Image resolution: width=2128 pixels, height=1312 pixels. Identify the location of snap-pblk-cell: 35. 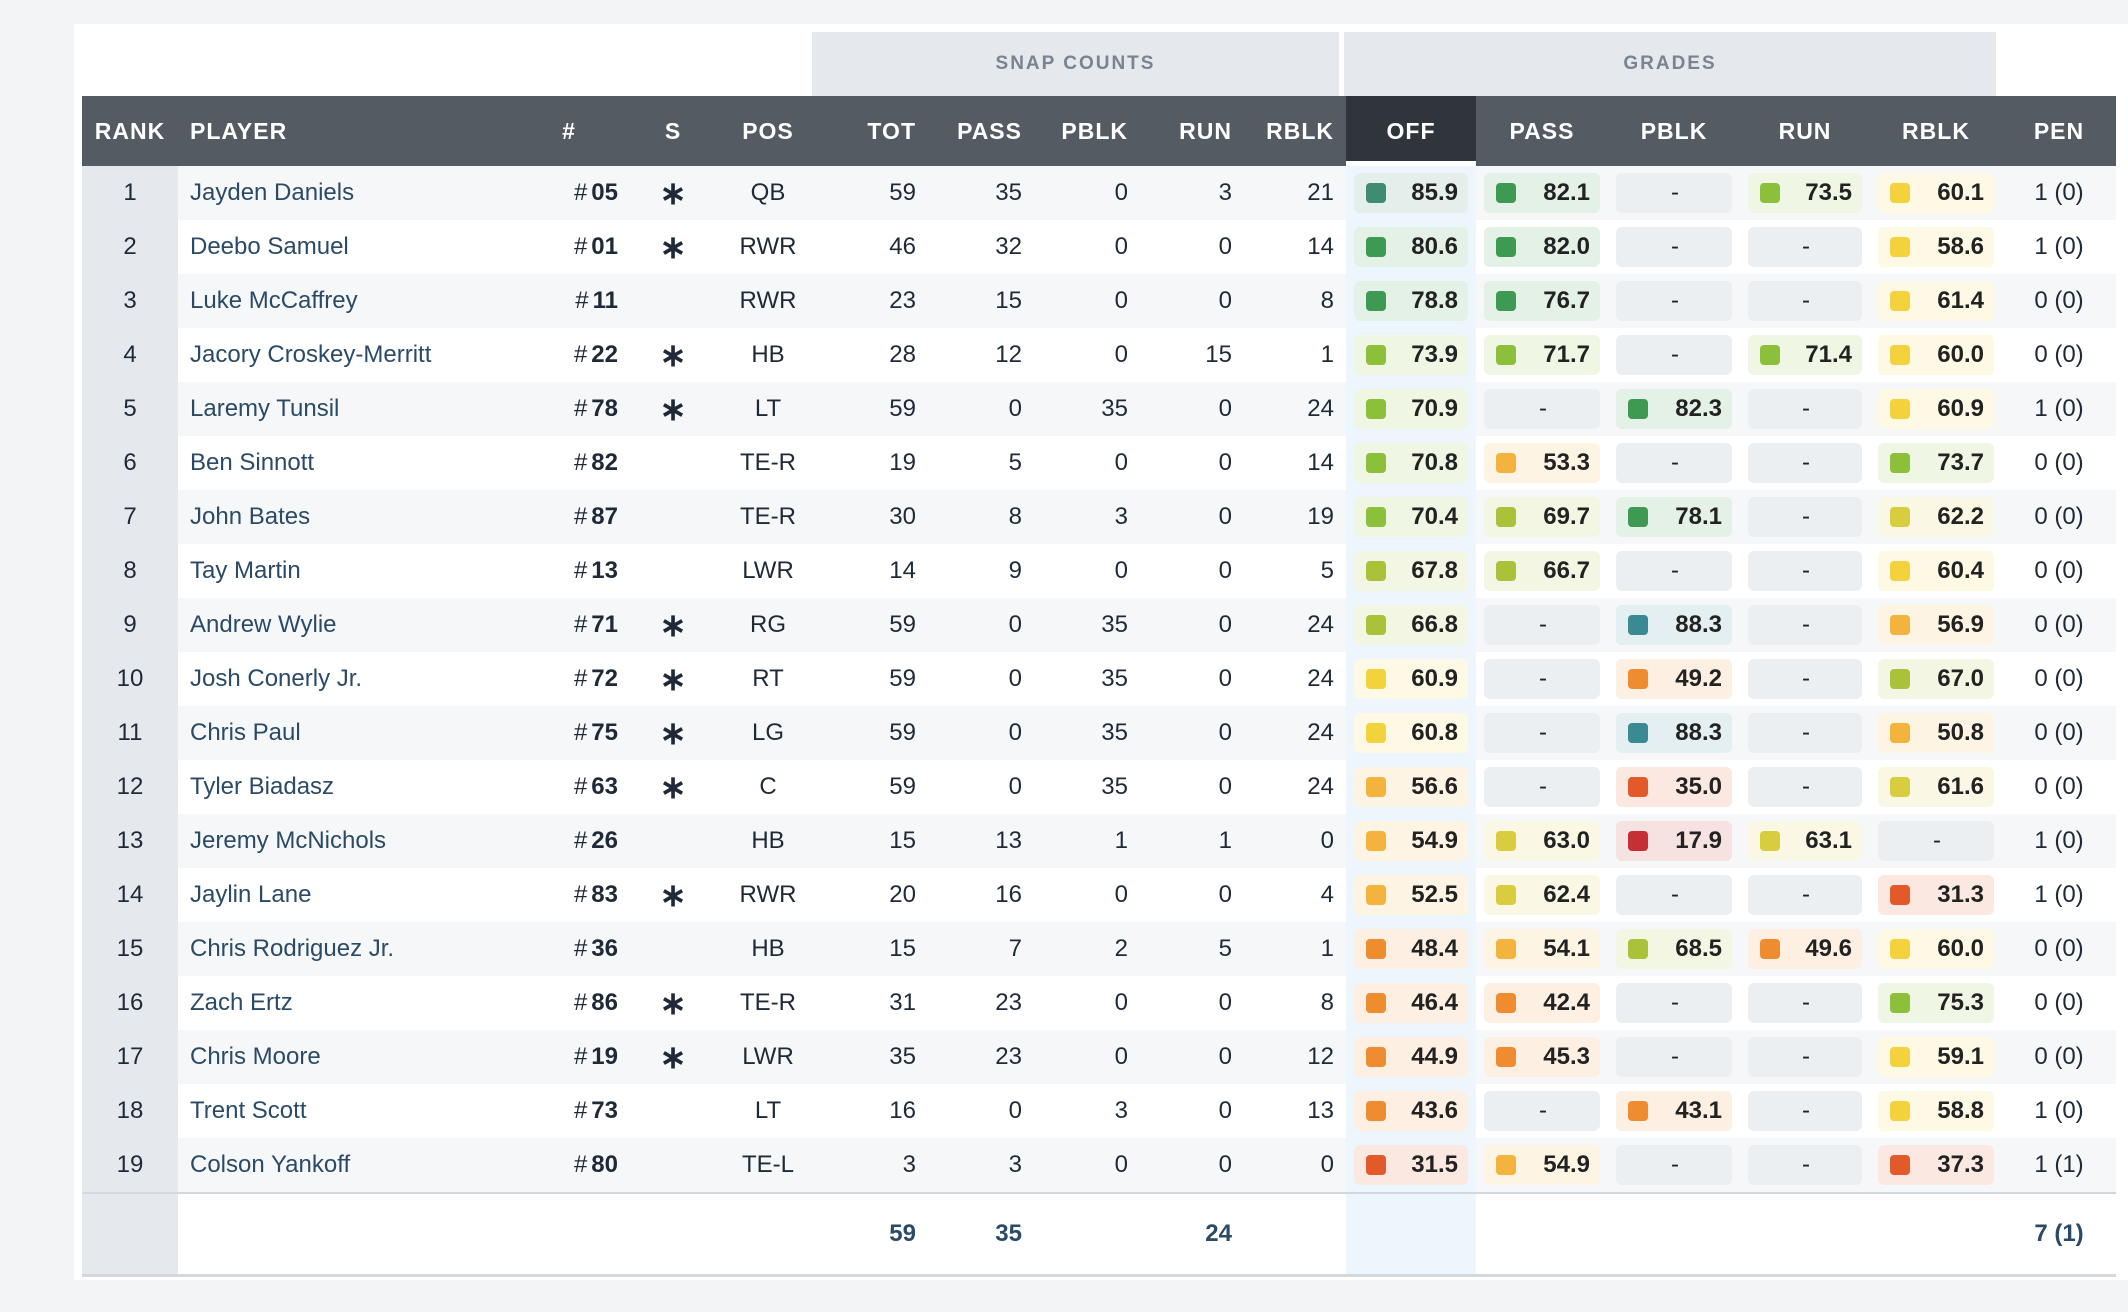
(1087, 679).